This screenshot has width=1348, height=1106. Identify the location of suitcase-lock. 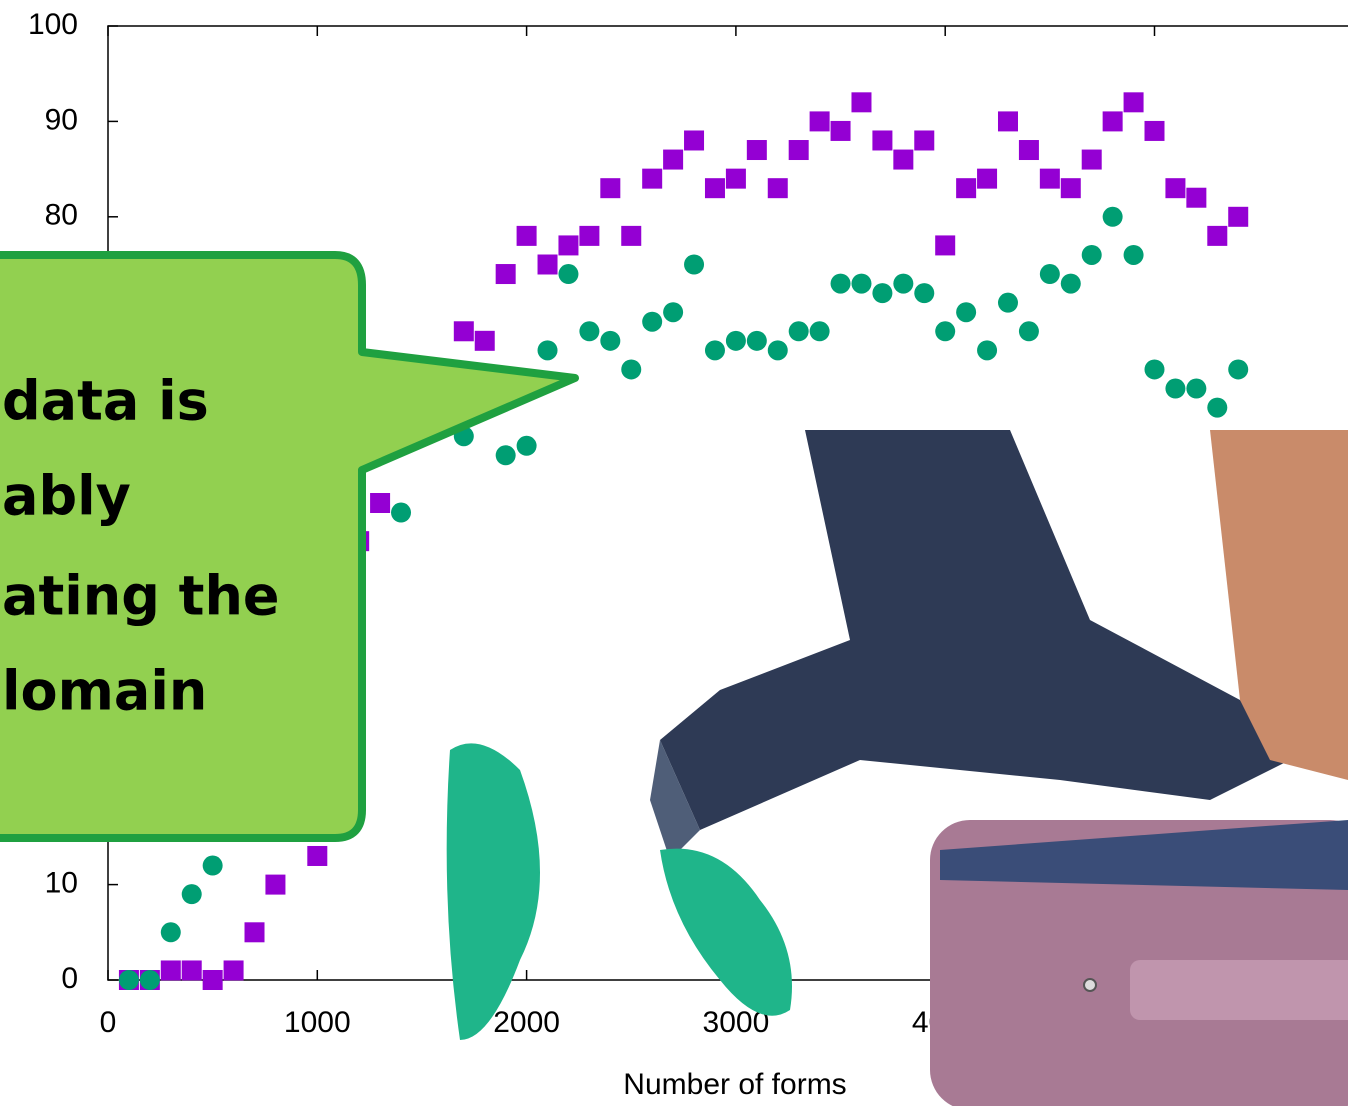
(1090, 985).